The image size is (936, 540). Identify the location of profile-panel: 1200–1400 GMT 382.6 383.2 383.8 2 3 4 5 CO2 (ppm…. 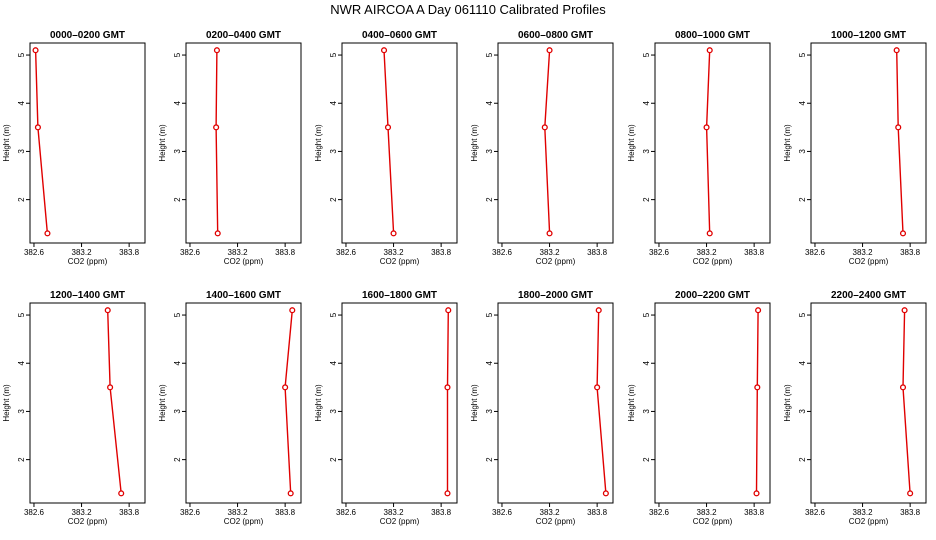
(74, 408).